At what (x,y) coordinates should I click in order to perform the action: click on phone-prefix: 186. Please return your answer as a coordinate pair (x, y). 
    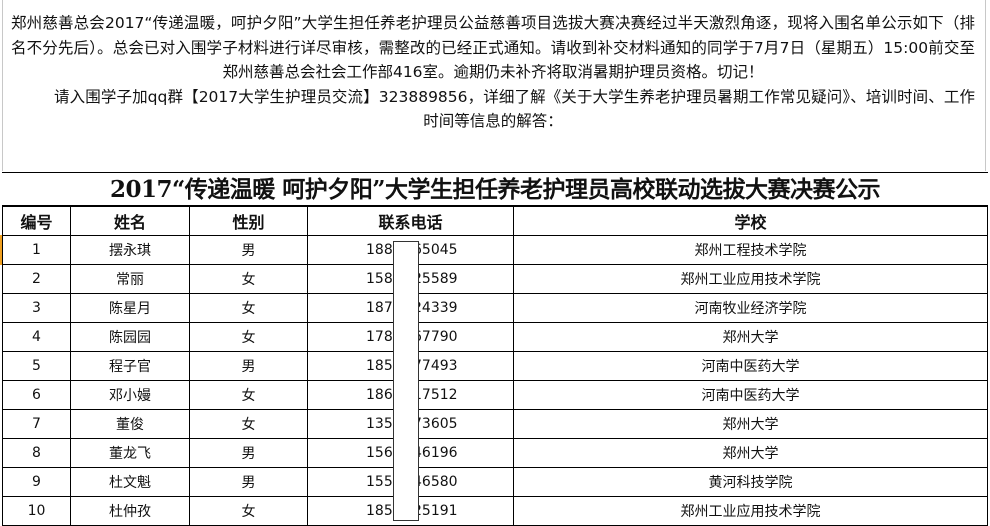
    Looking at the image, I should click on (379, 395).